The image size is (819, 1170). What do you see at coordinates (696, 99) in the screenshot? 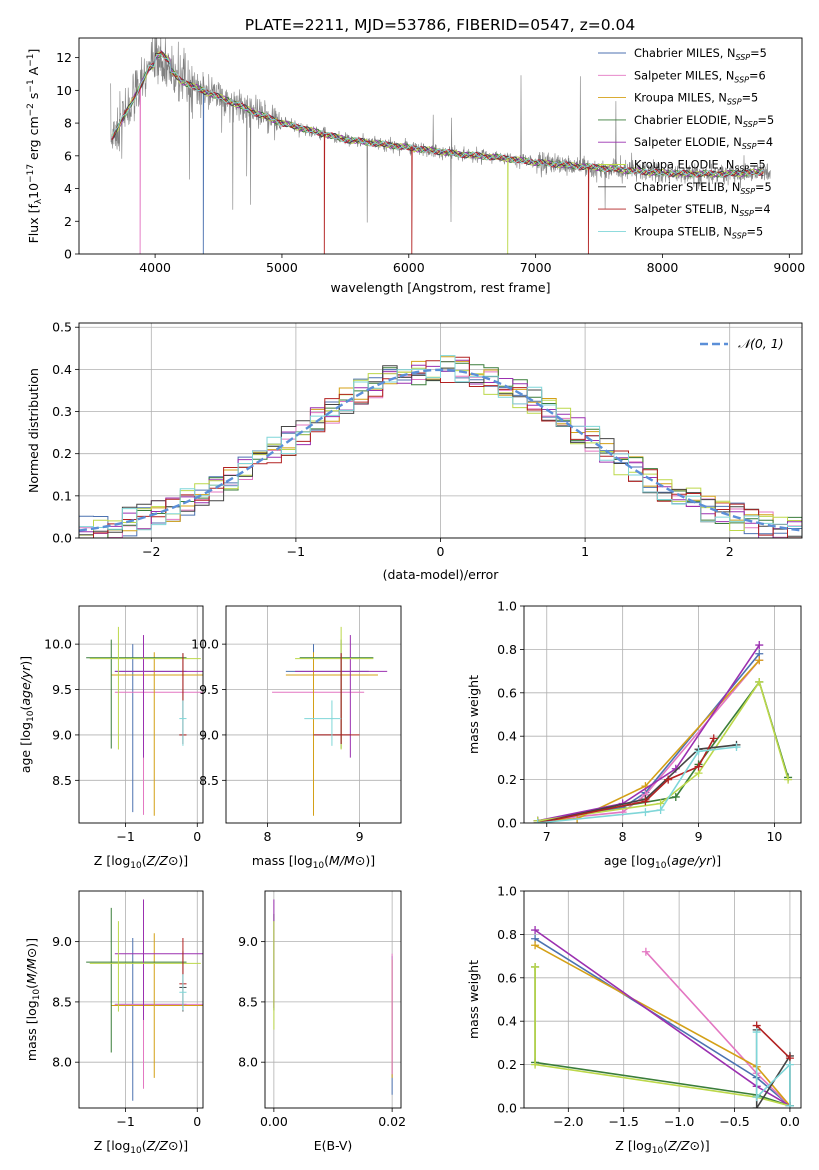
I see `legend-entry-3: Kroupa MILES, NSSP=5` at bounding box center [696, 99].